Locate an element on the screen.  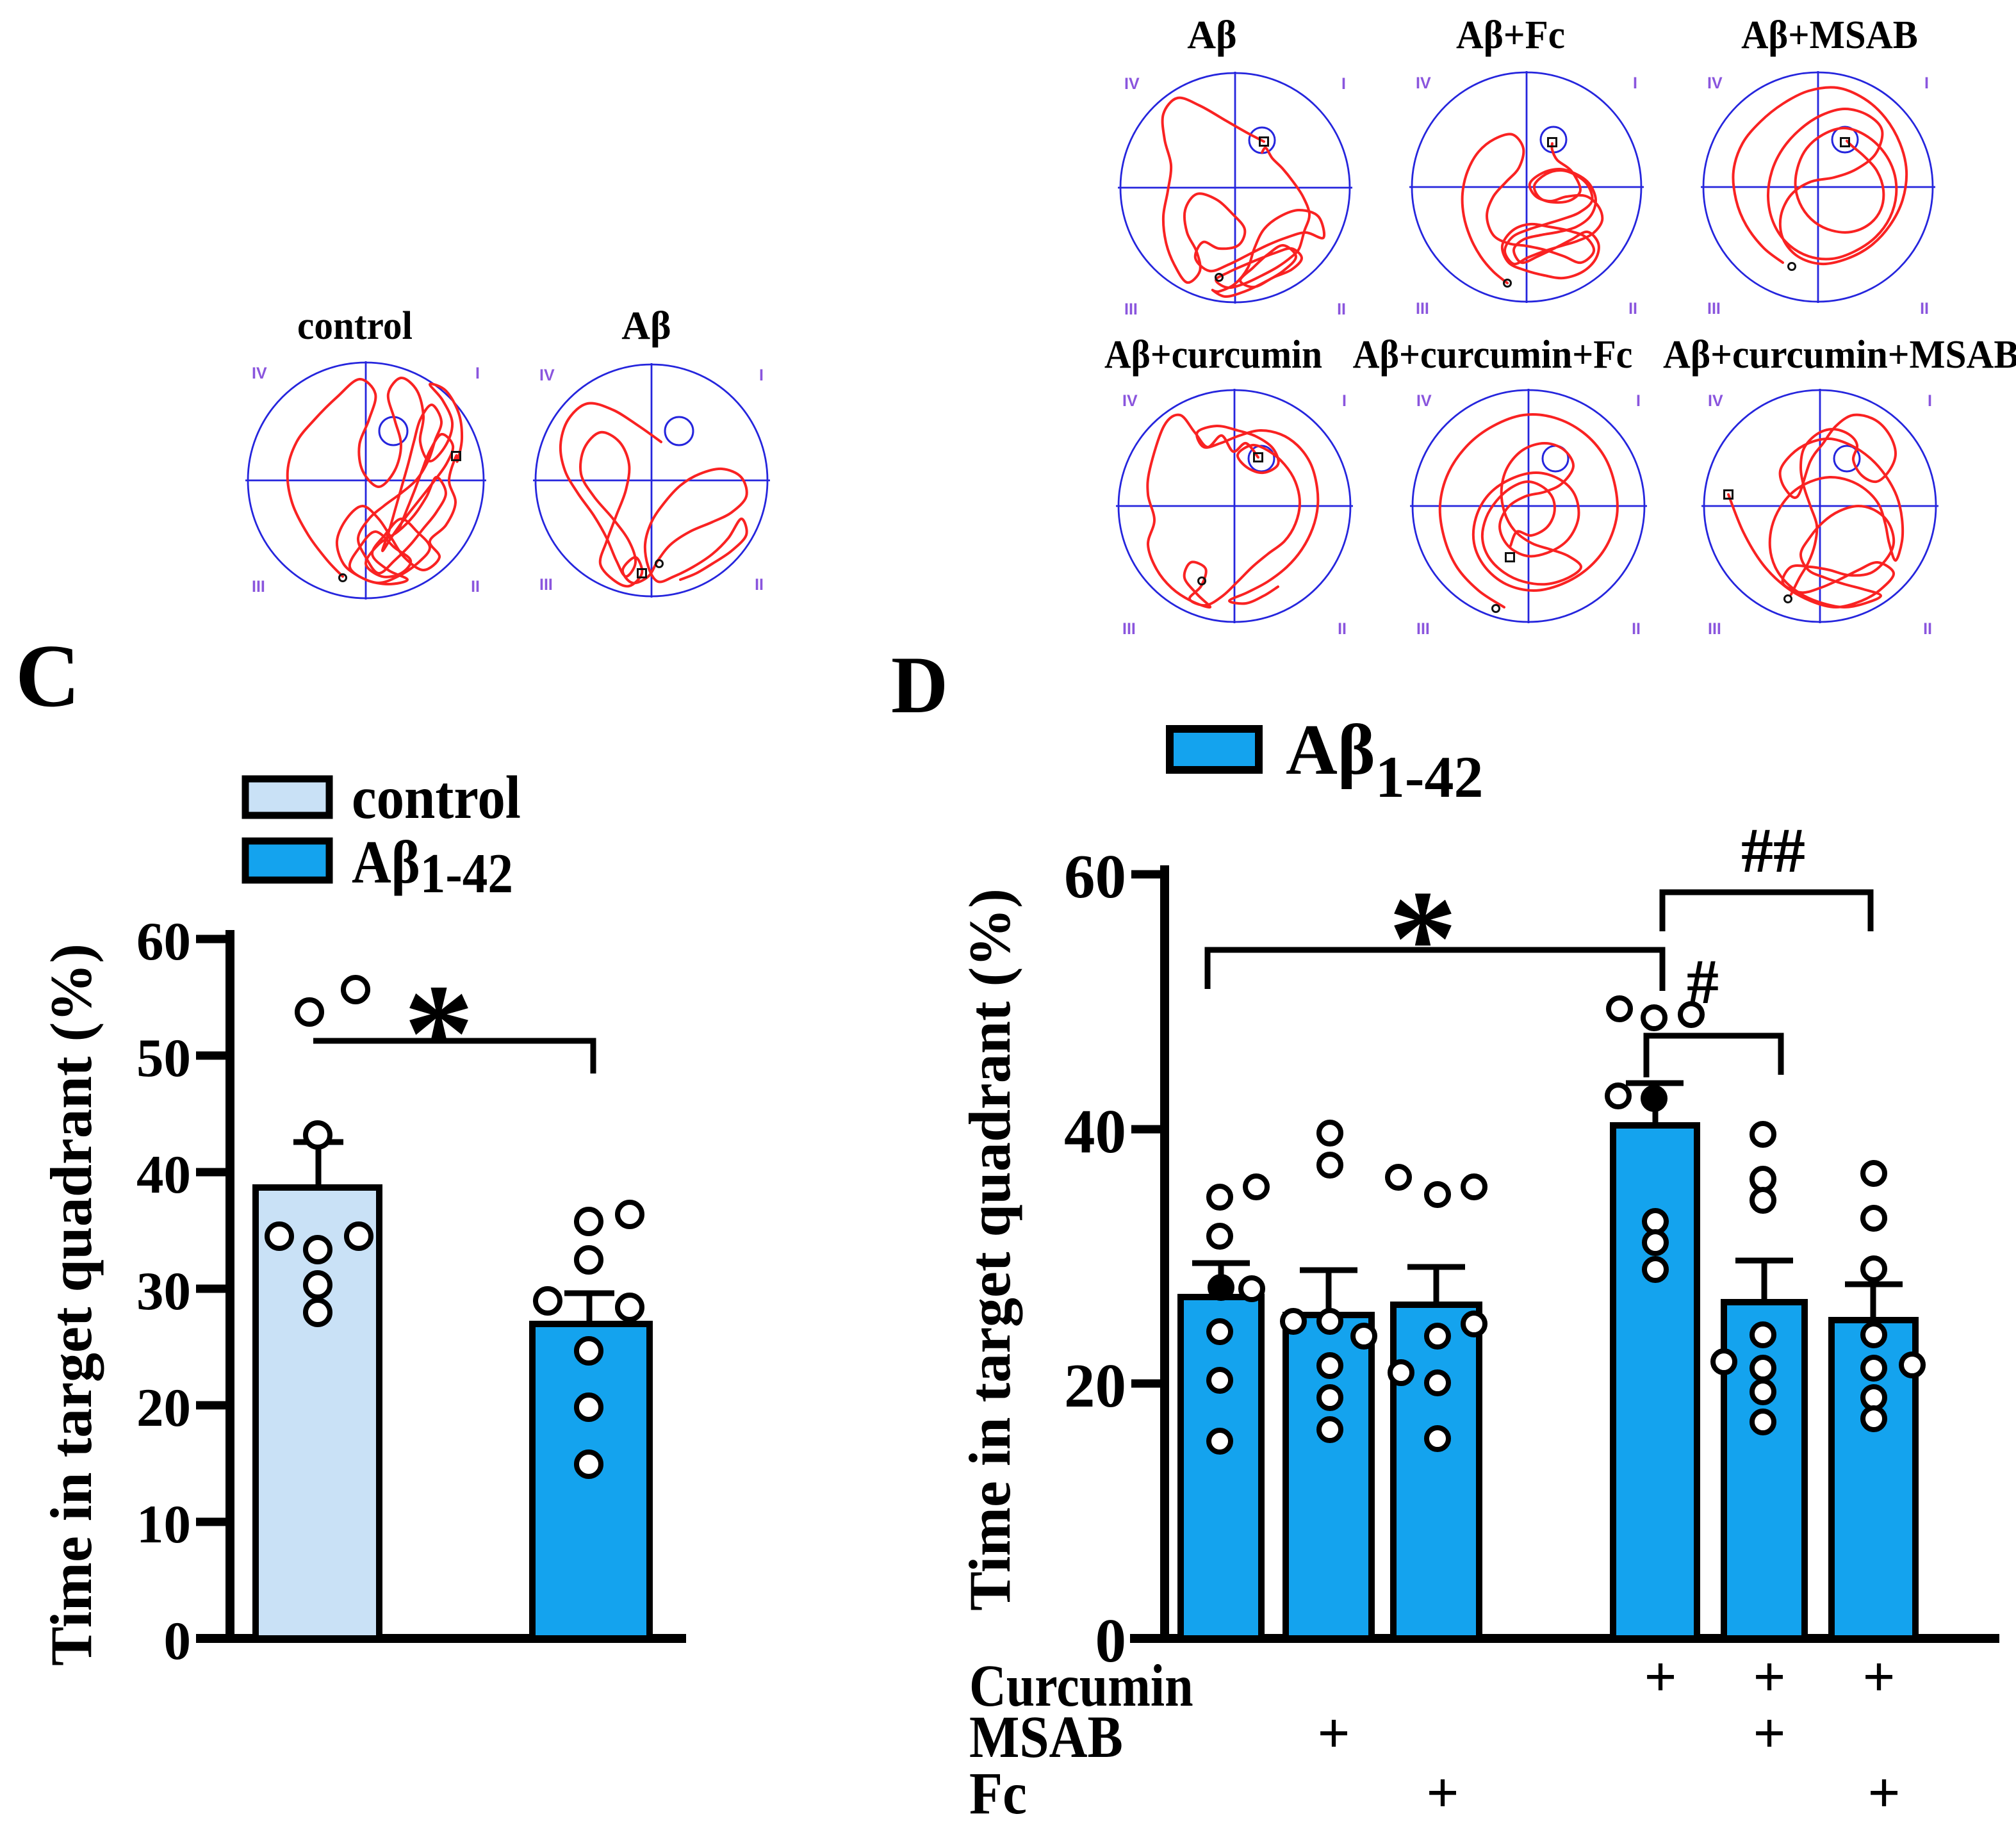
svg-text: Aβ+Fc is located at coordinates (1510, 35).